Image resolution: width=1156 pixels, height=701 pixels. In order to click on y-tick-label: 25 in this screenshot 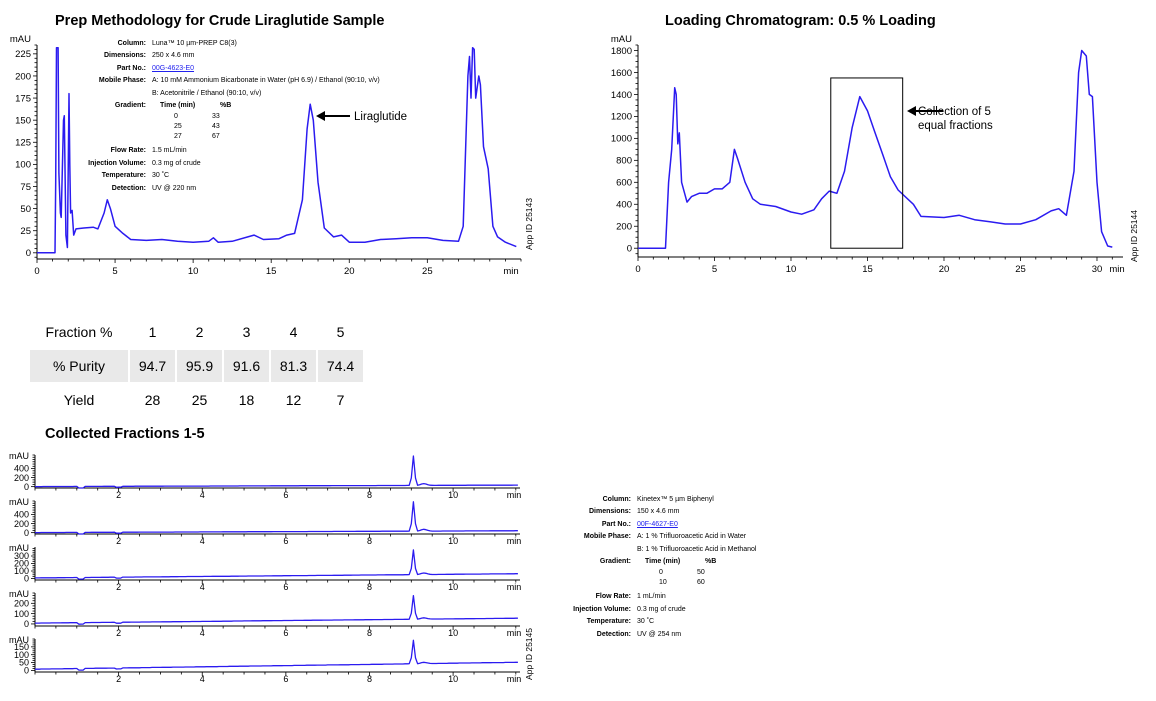, I will do `click(25, 231)`.